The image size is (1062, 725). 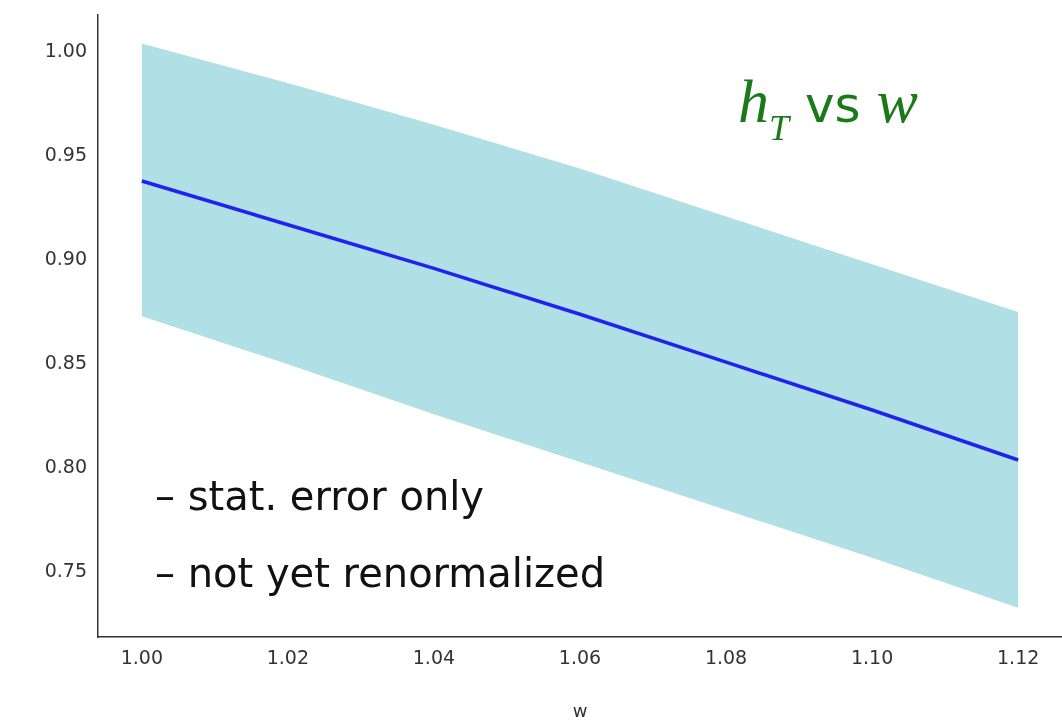 What do you see at coordinates (1018, 657) in the screenshot?
I see `x-tick-label: 1.12` at bounding box center [1018, 657].